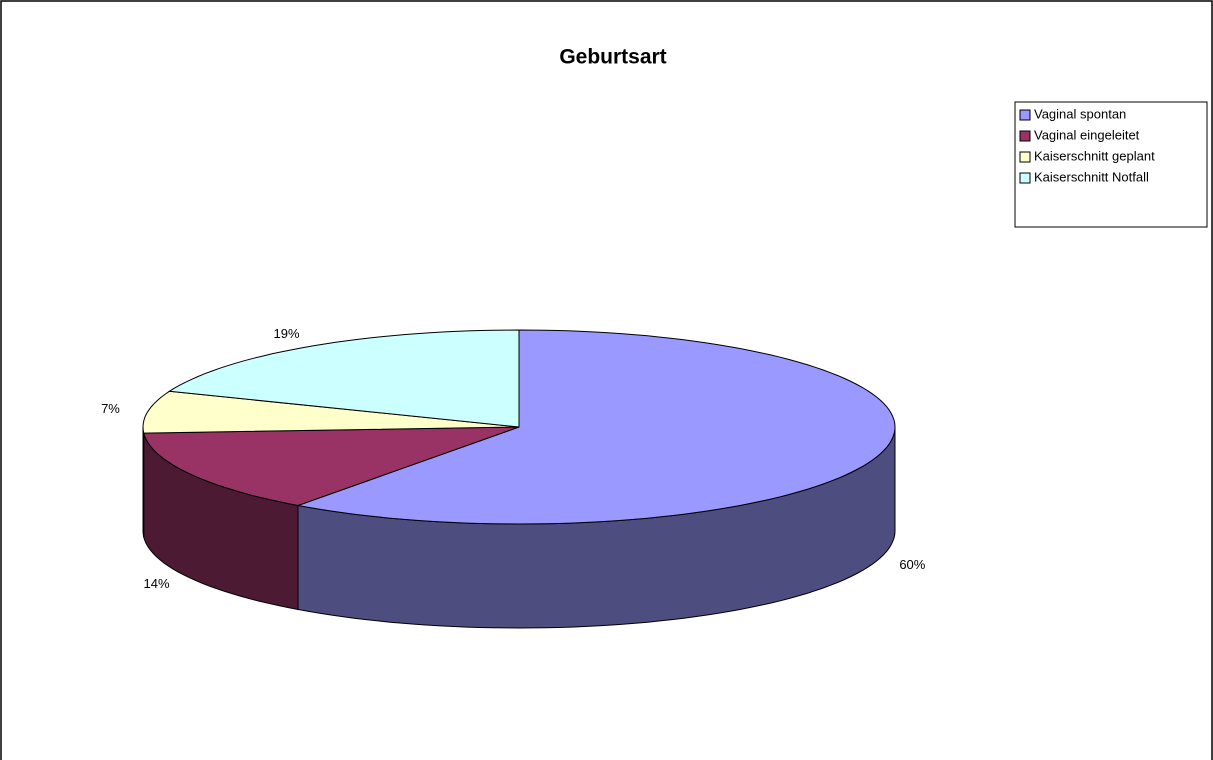 Image resolution: width=1213 pixels, height=760 pixels. What do you see at coordinates (287, 333) in the screenshot?
I see `data-label: 19%` at bounding box center [287, 333].